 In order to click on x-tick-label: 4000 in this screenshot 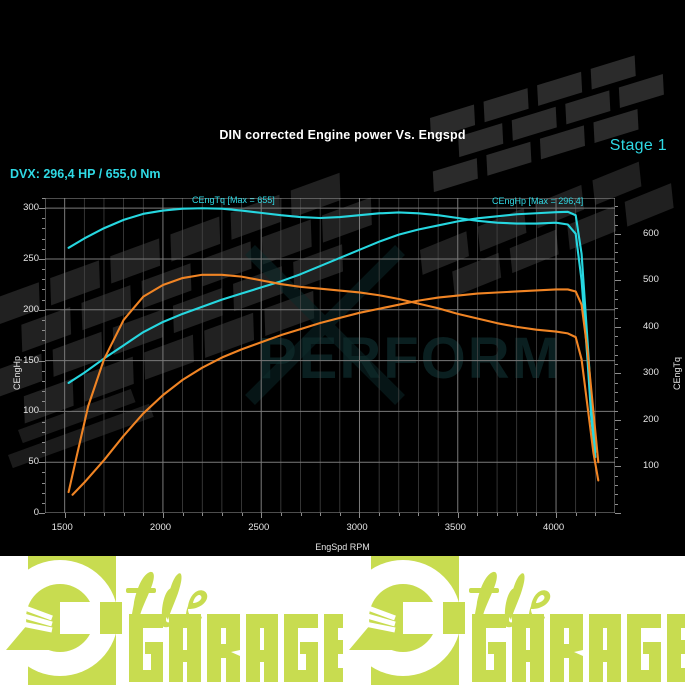, I will do `click(554, 527)`.